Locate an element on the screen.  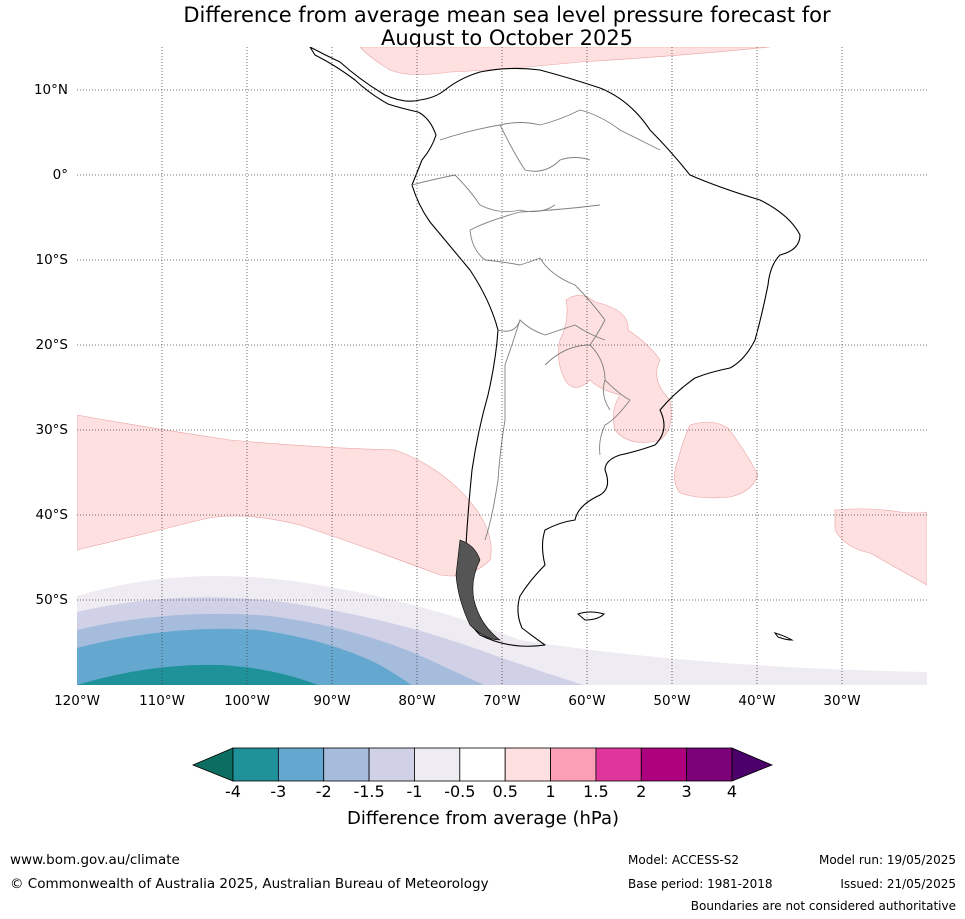
anomaly-patch-east-atlantic is located at coordinates (880, 547).